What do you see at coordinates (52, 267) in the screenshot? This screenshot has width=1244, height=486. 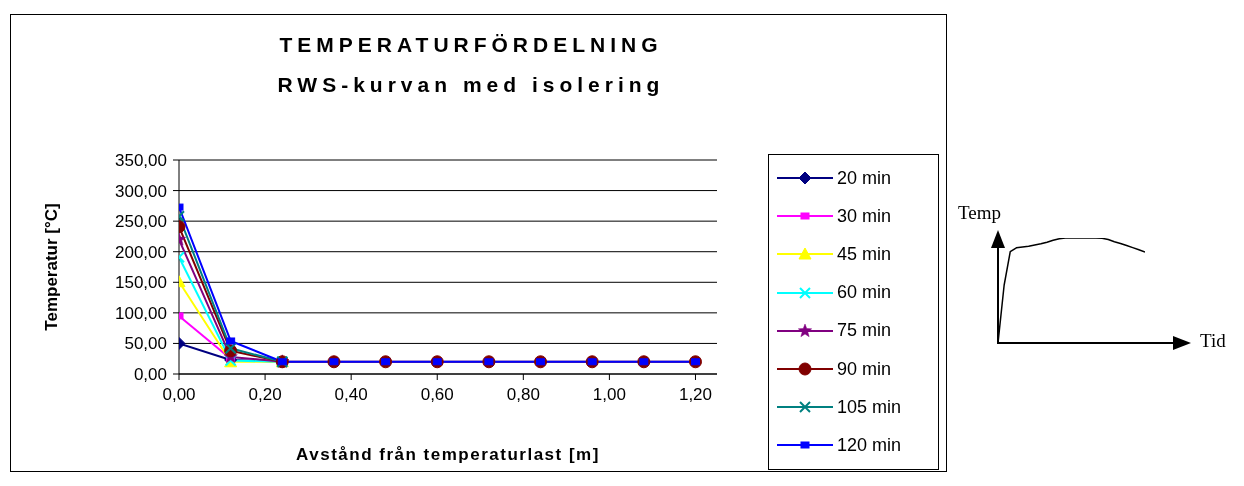 I see `y-axis-title: Temperatur [°C]` at bounding box center [52, 267].